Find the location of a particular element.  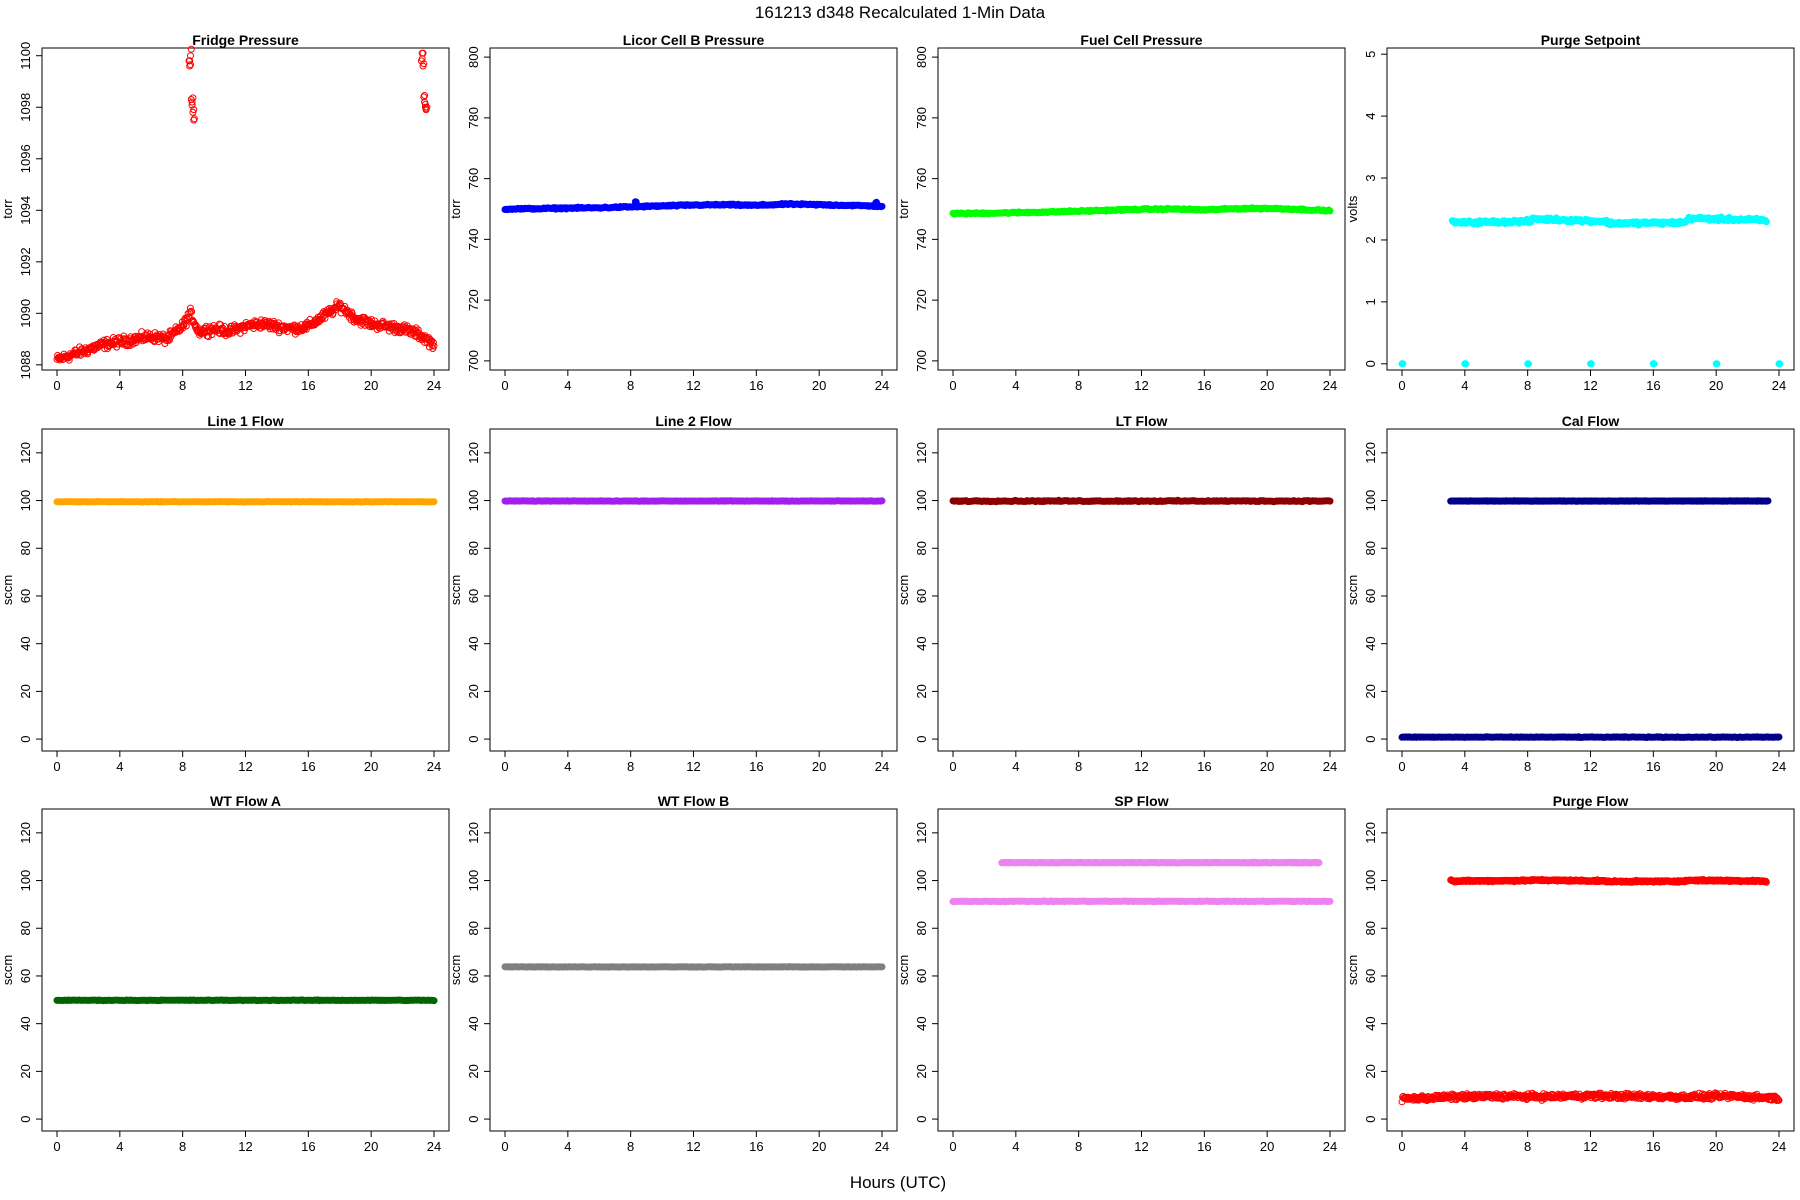

panel-title: Line 2 Flow is located at coordinates (693, 421).